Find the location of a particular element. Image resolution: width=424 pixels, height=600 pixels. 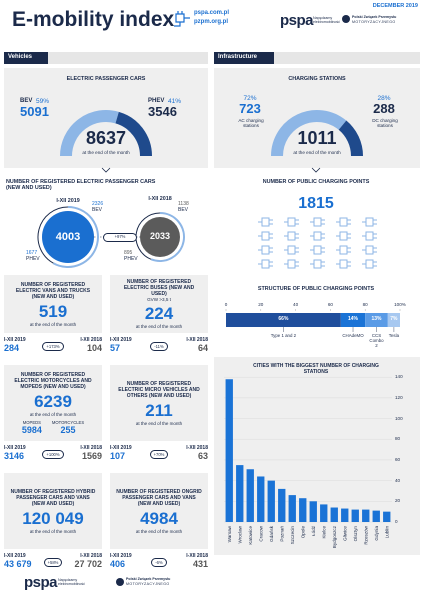

period: I-XII 2019 43 679 is located at coordinates (18, 561).